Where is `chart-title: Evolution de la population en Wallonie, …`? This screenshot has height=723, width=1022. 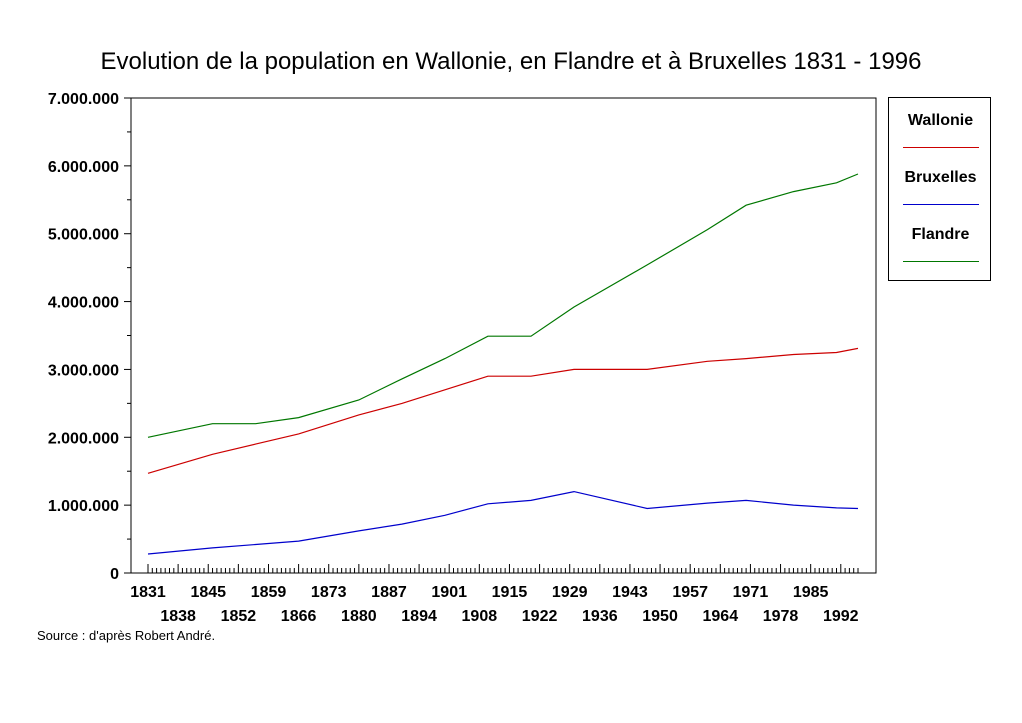
chart-title: Evolution de la population en Wallonie, … is located at coordinates (511, 61).